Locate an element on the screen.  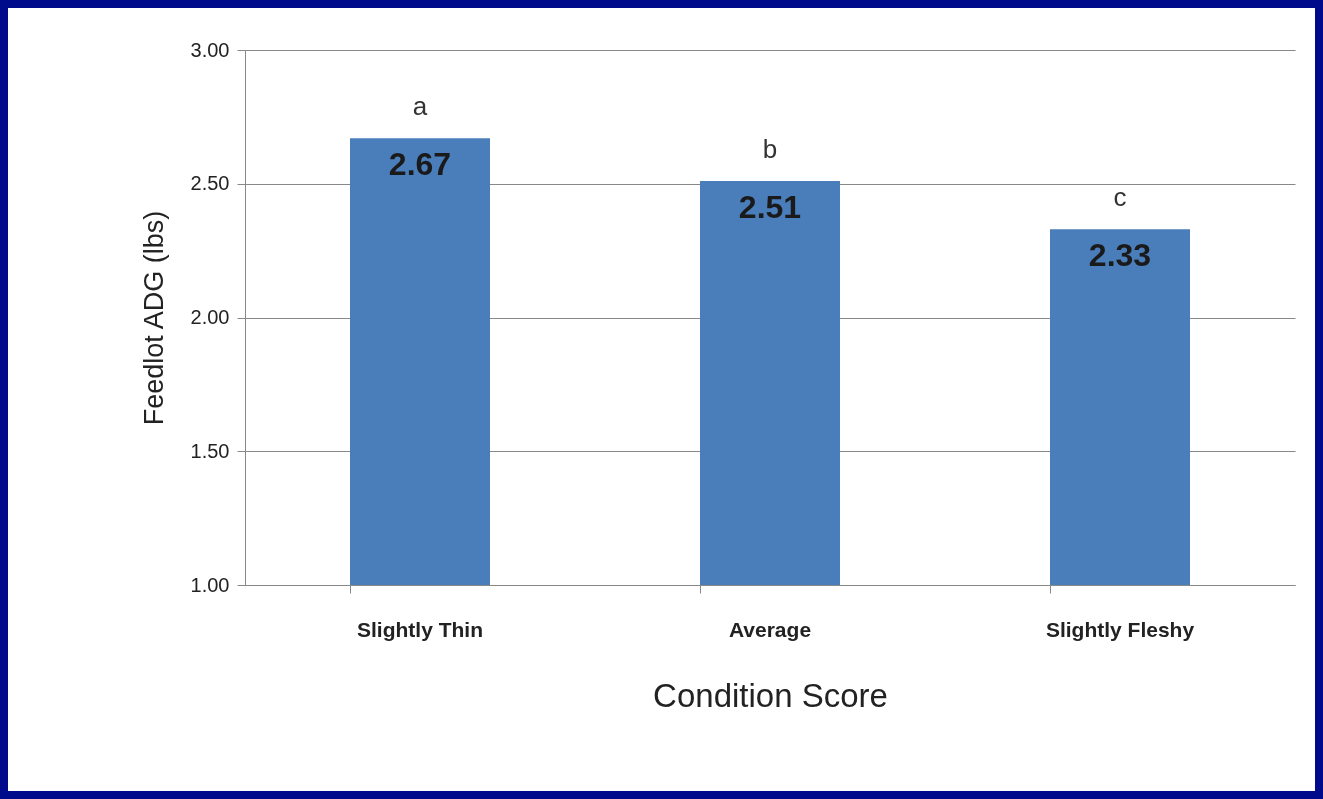
y-tick-label: 2.50 is located at coordinates (210, 183).